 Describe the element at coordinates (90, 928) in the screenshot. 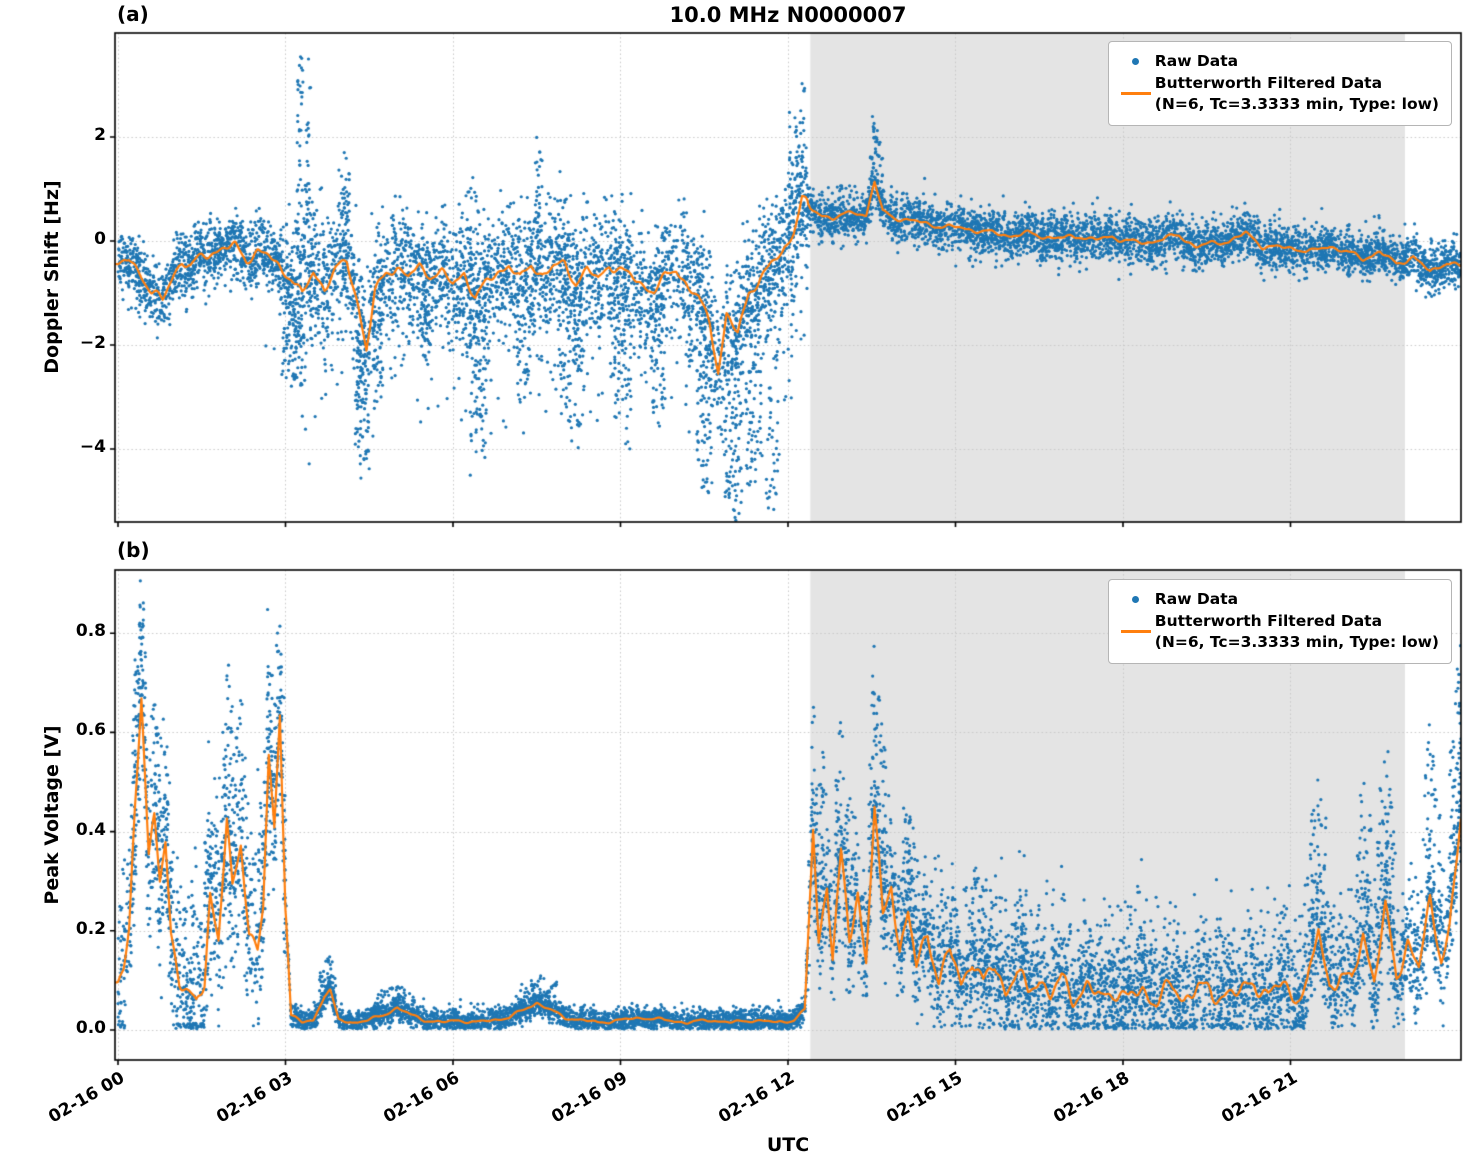

I see `y-tick-label: 0.2` at that location.